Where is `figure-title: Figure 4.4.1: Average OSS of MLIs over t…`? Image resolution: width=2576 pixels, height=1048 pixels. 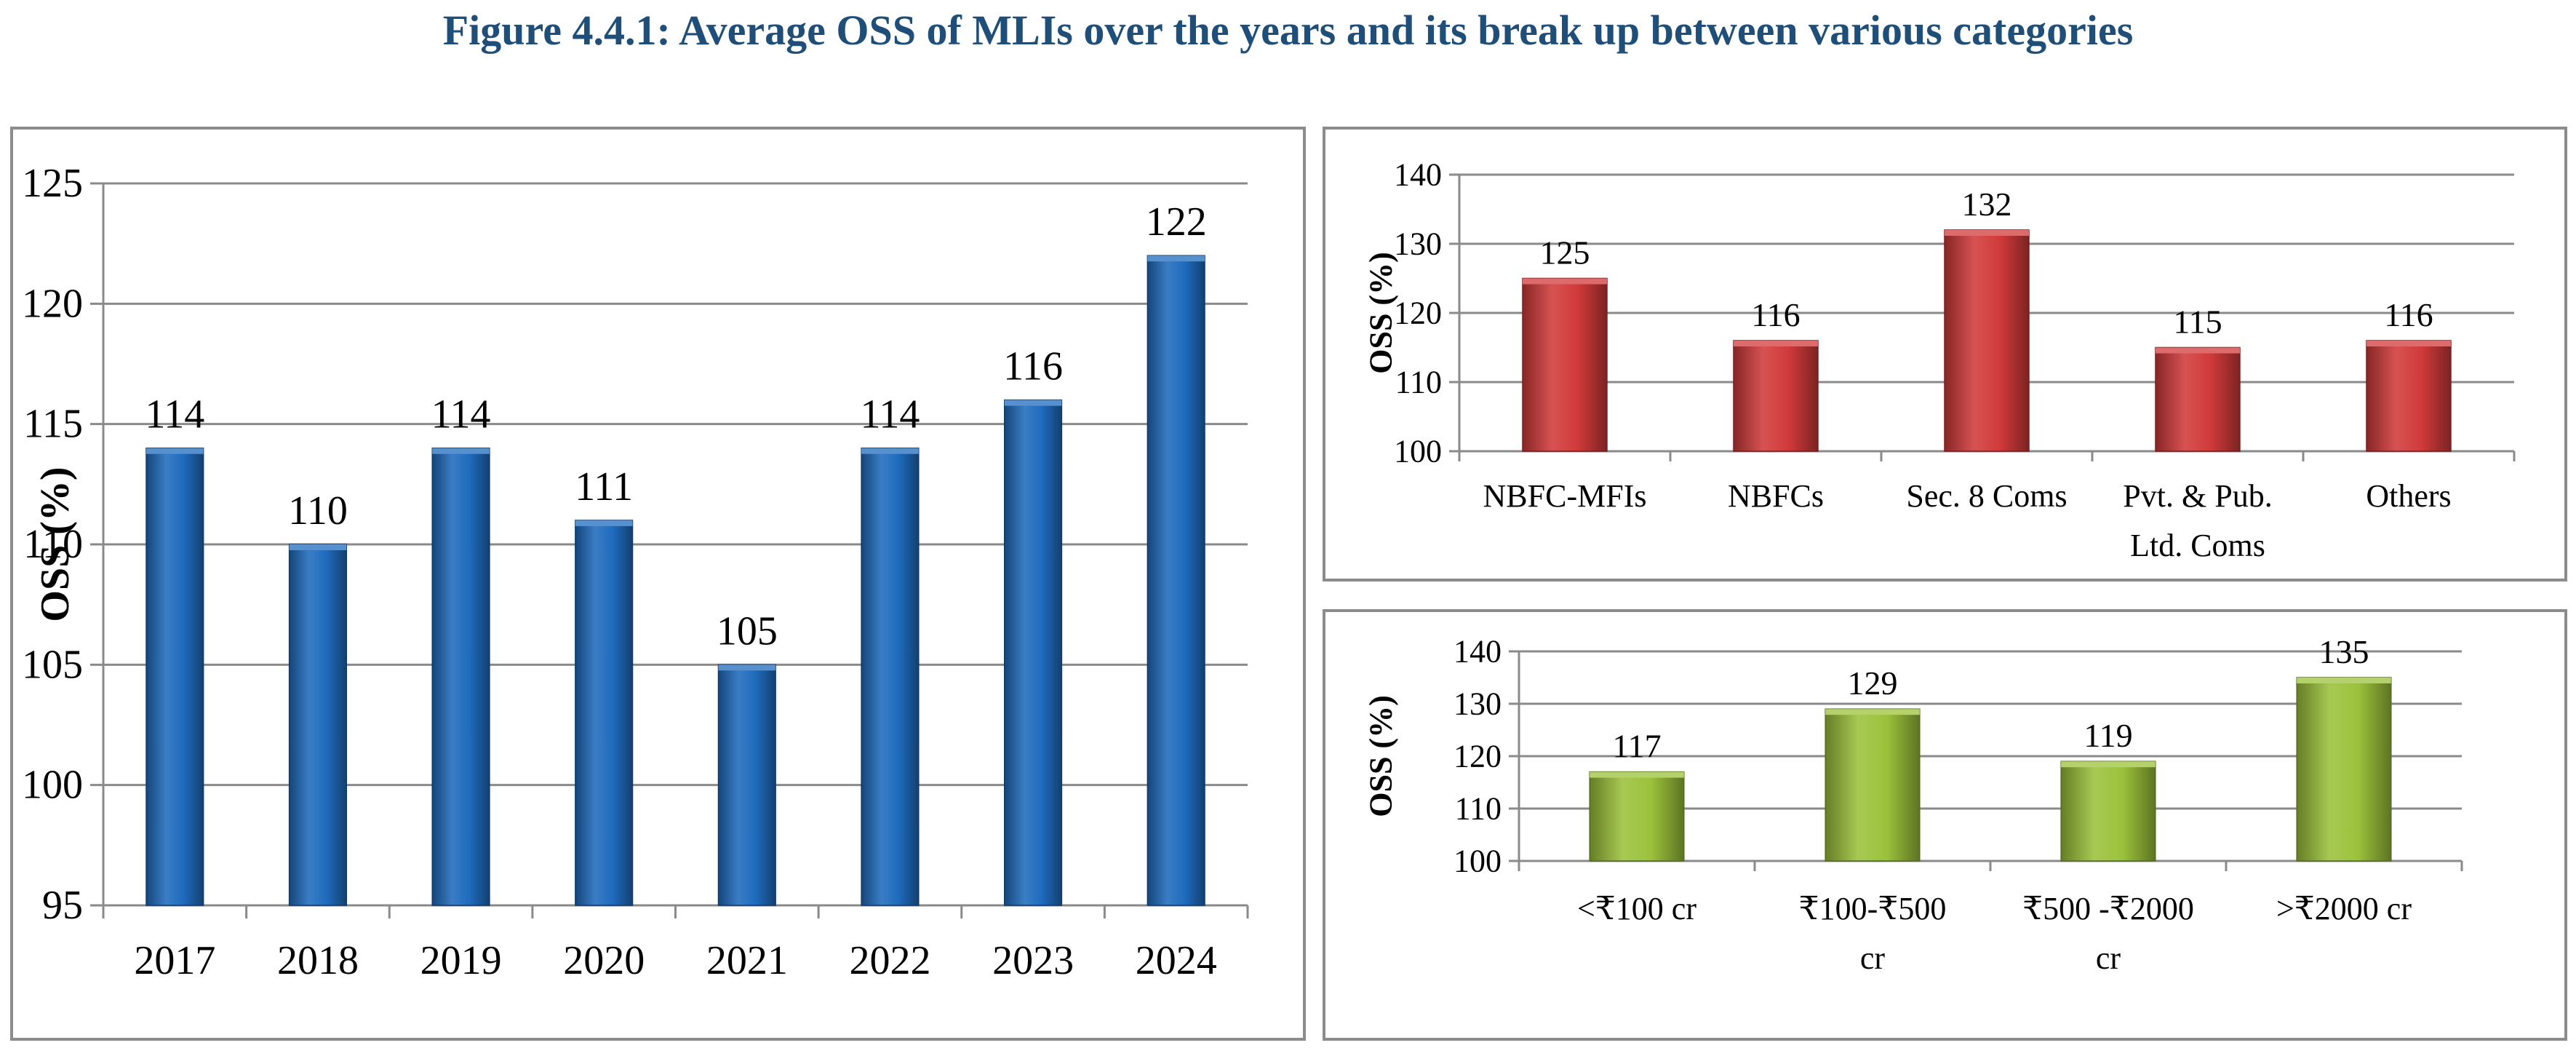 figure-title: Figure 4.4.1: Average OSS of MLIs over t… is located at coordinates (1288, 30).